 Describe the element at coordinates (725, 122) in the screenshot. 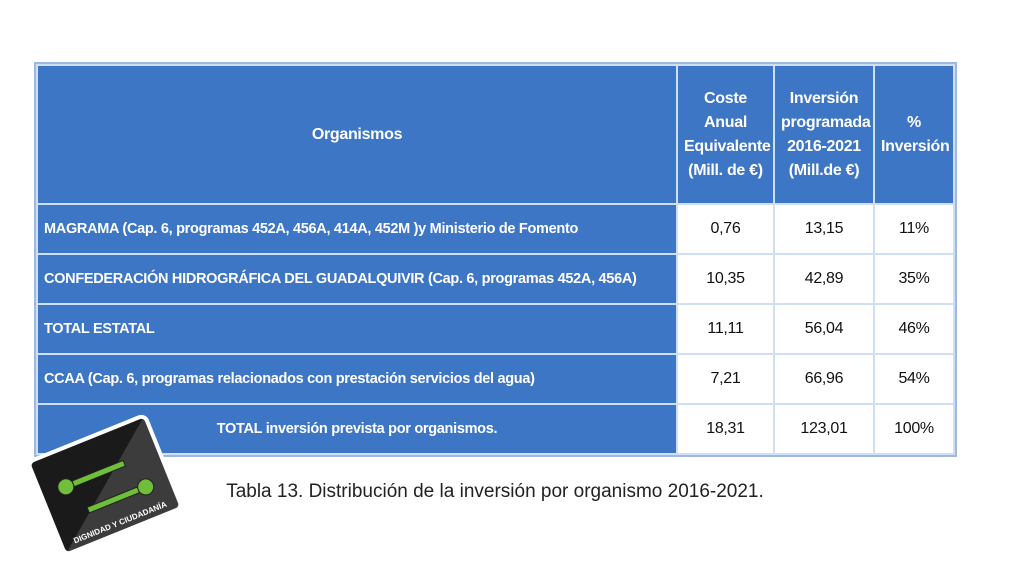

I see `header-line: Anual` at that location.